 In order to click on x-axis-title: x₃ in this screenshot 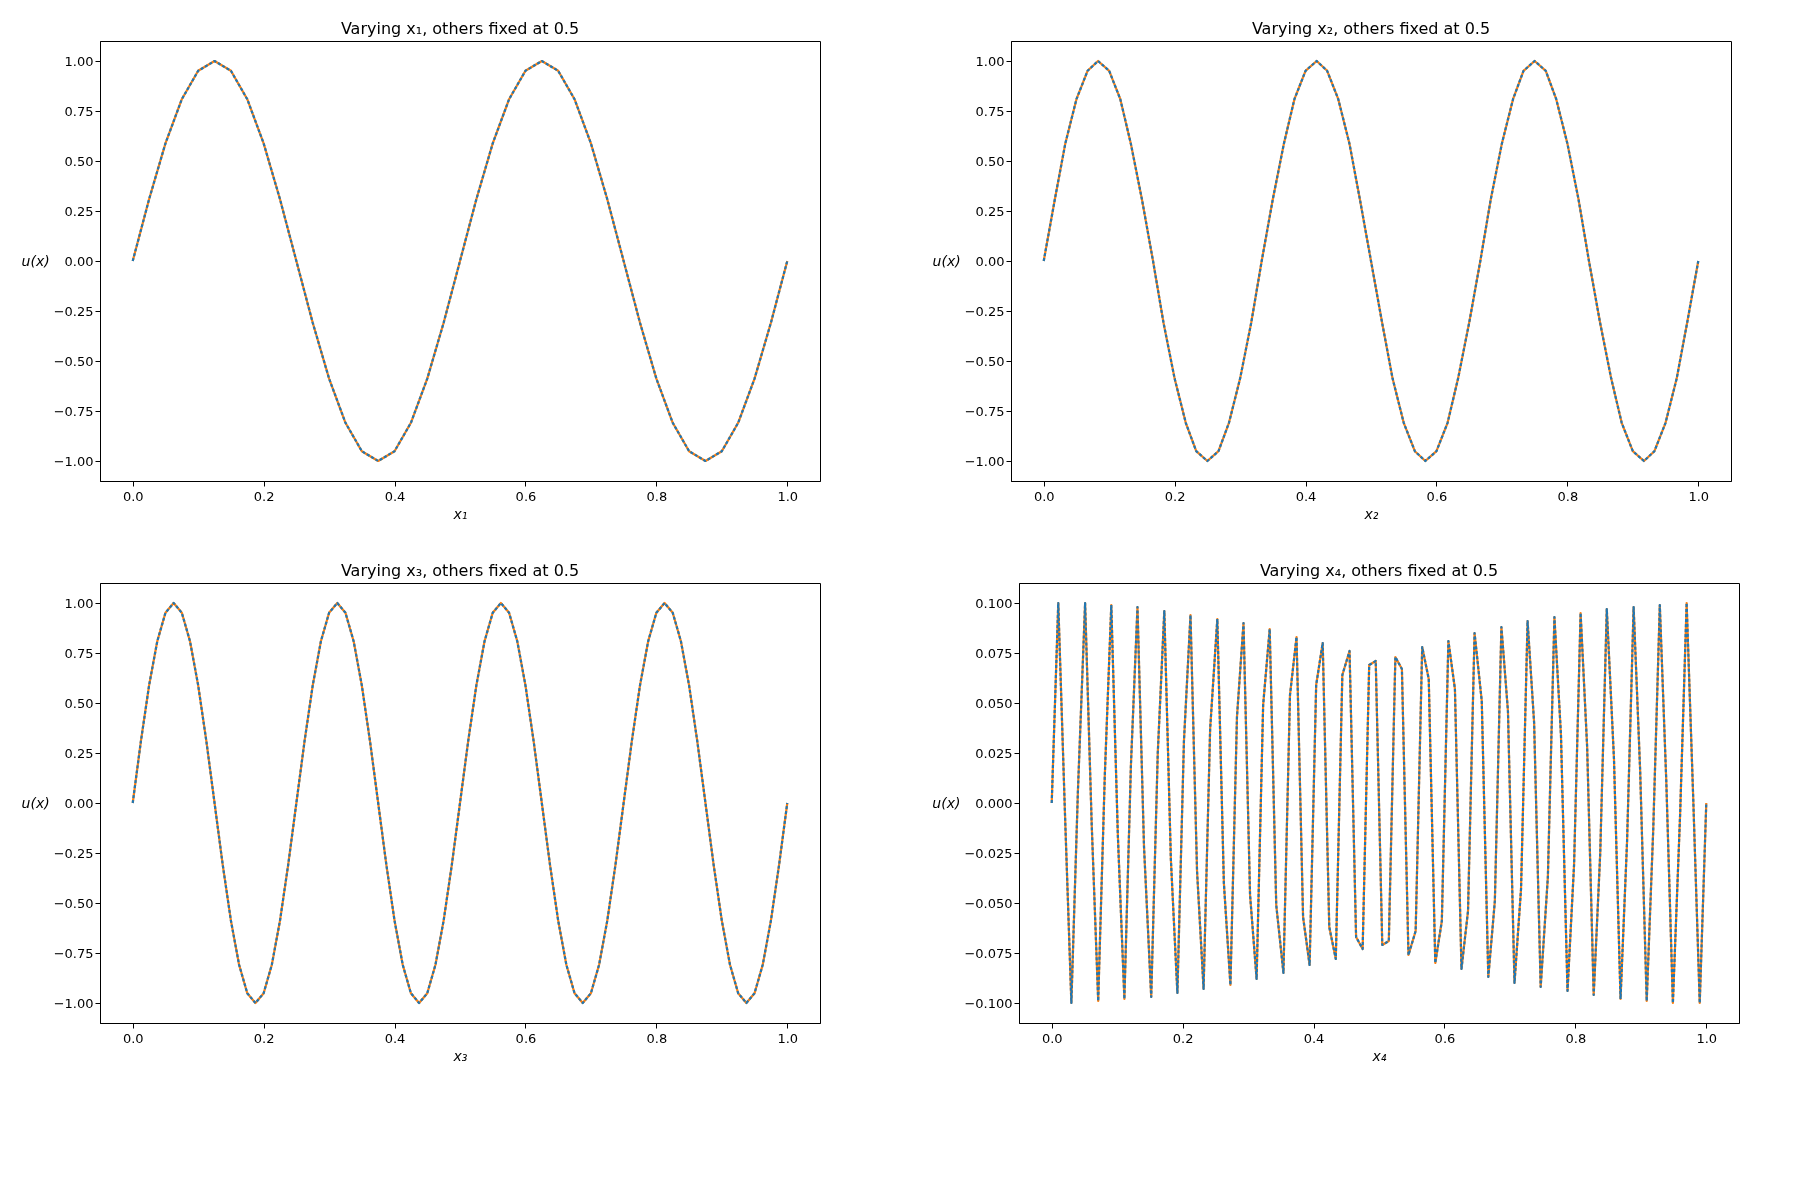, I will do `click(460, 1055)`.